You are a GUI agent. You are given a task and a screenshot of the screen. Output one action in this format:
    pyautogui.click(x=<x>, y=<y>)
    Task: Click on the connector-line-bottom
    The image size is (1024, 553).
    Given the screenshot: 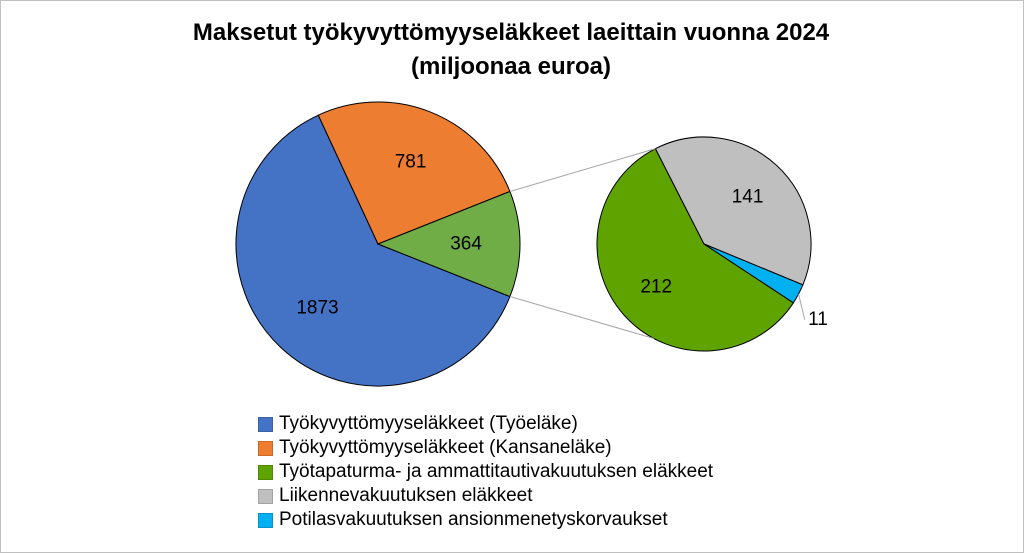 What is the action you would take?
    pyautogui.click(x=581, y=317)
    